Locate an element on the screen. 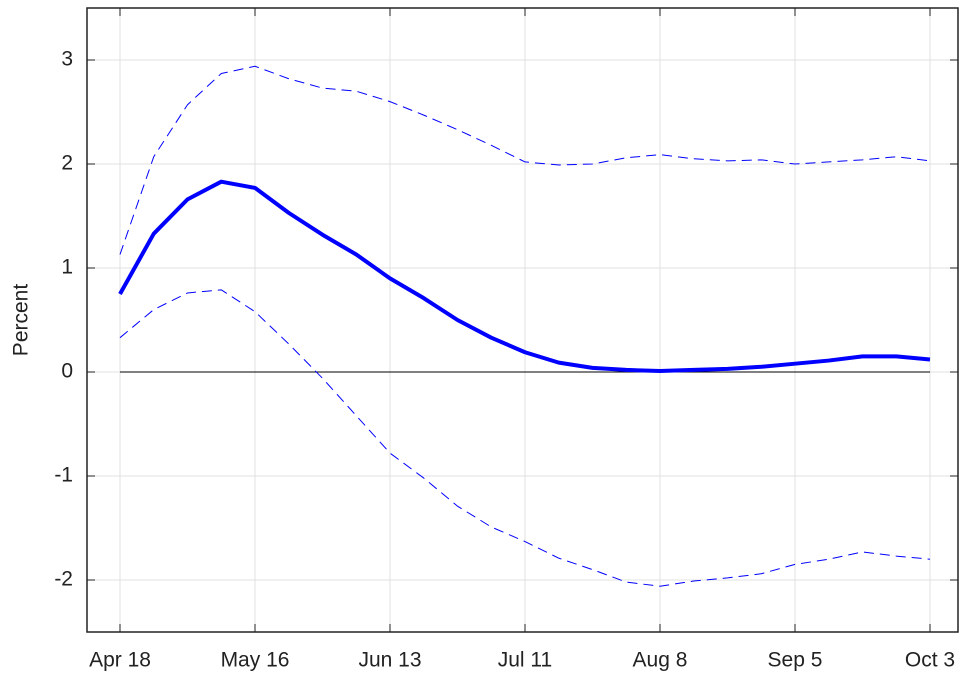 This screenshot has width=962, height=677. y-tick-label: 1 is located at coordinates (67, 267).